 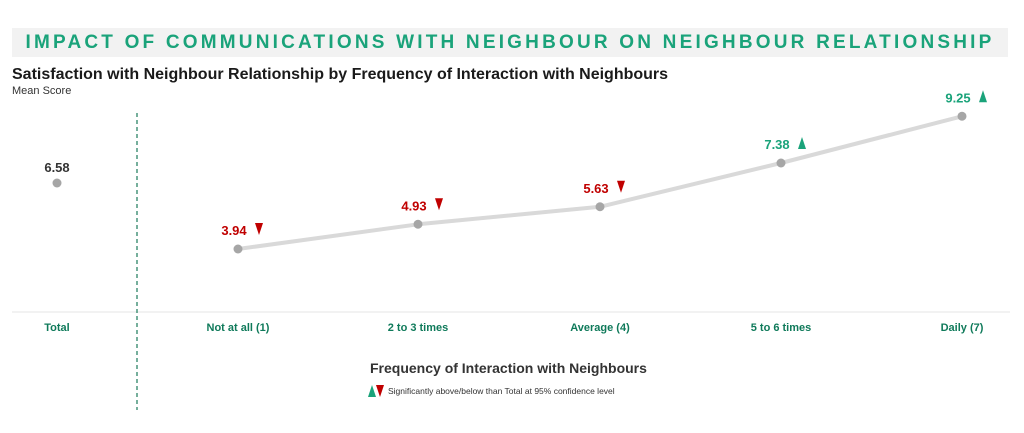 What do you see at coordinates (776, 144) in the screenshot?
I see `data-label-4: 7.38` at bounding box center [776, 144].